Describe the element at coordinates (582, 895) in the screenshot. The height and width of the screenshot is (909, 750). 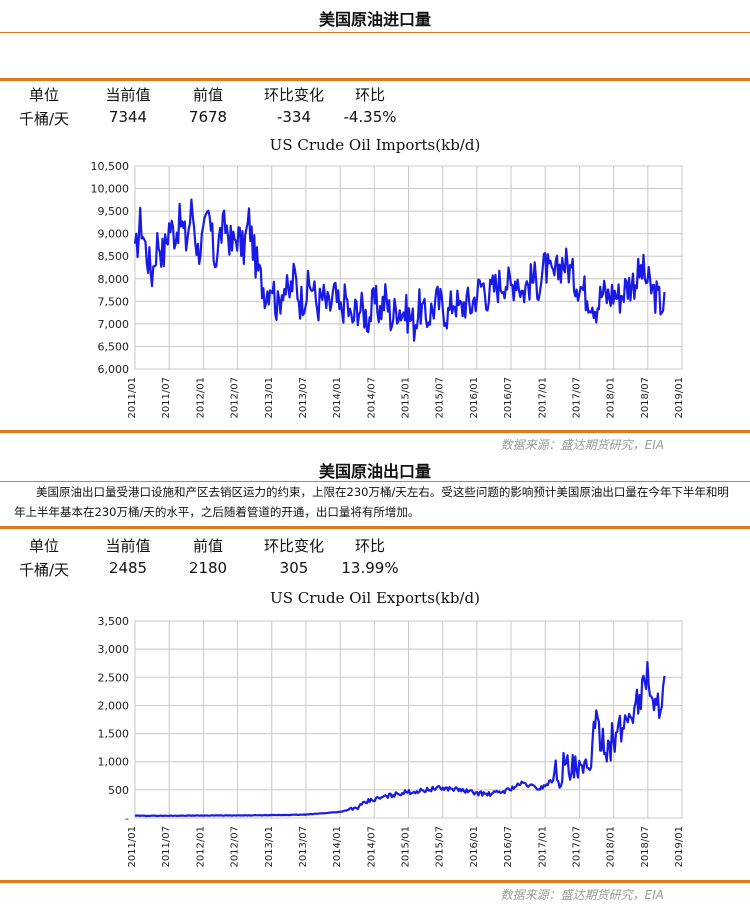
I see `exports-source-note: 数据来源：盛达期货研究，EIA` at that location.